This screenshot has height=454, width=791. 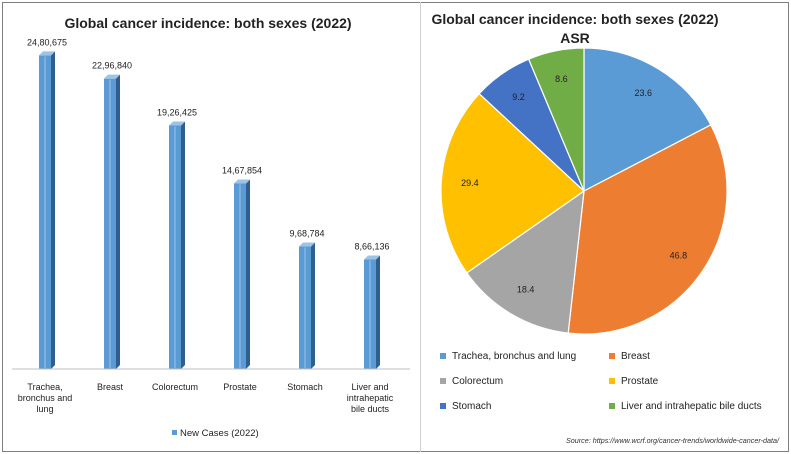 I want to click on pie-legend-item-5: Liver and intrahepatic bile ducts, so click(x=685, y=406).